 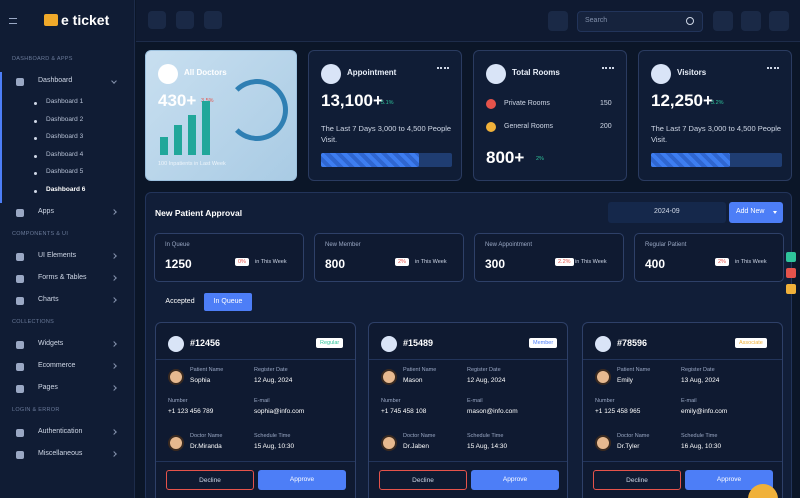 I want to click on submenu-item: Dashboard 4, so click(x=65, y=154).